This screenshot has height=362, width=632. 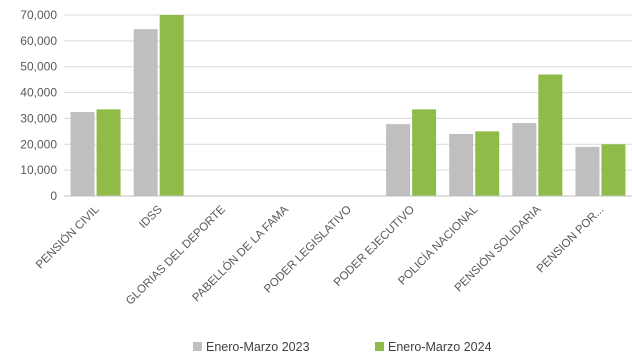 I want to click on y-tick-label: 70,000, so click(x=38, y=15).